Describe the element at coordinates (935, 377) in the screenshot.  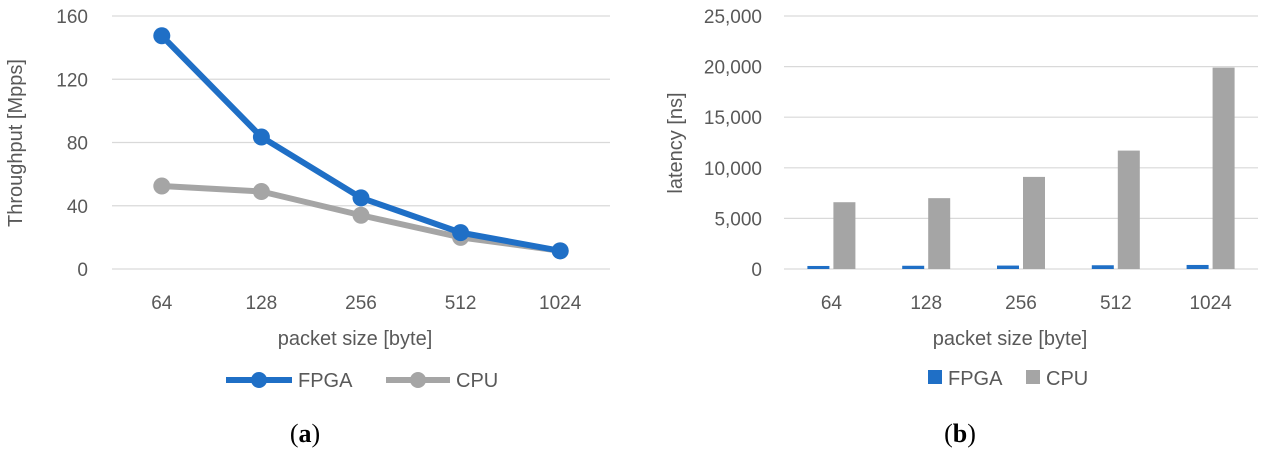
I see `legend-swatch-fpga-b` at that location.